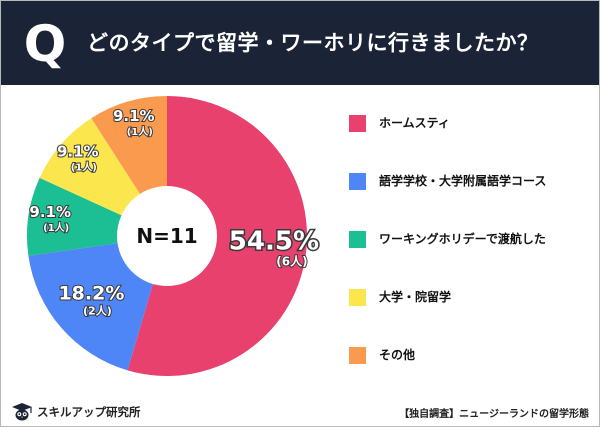 The image size is (600, 427). I want to click on q-badge: Q, so click(45, 43).